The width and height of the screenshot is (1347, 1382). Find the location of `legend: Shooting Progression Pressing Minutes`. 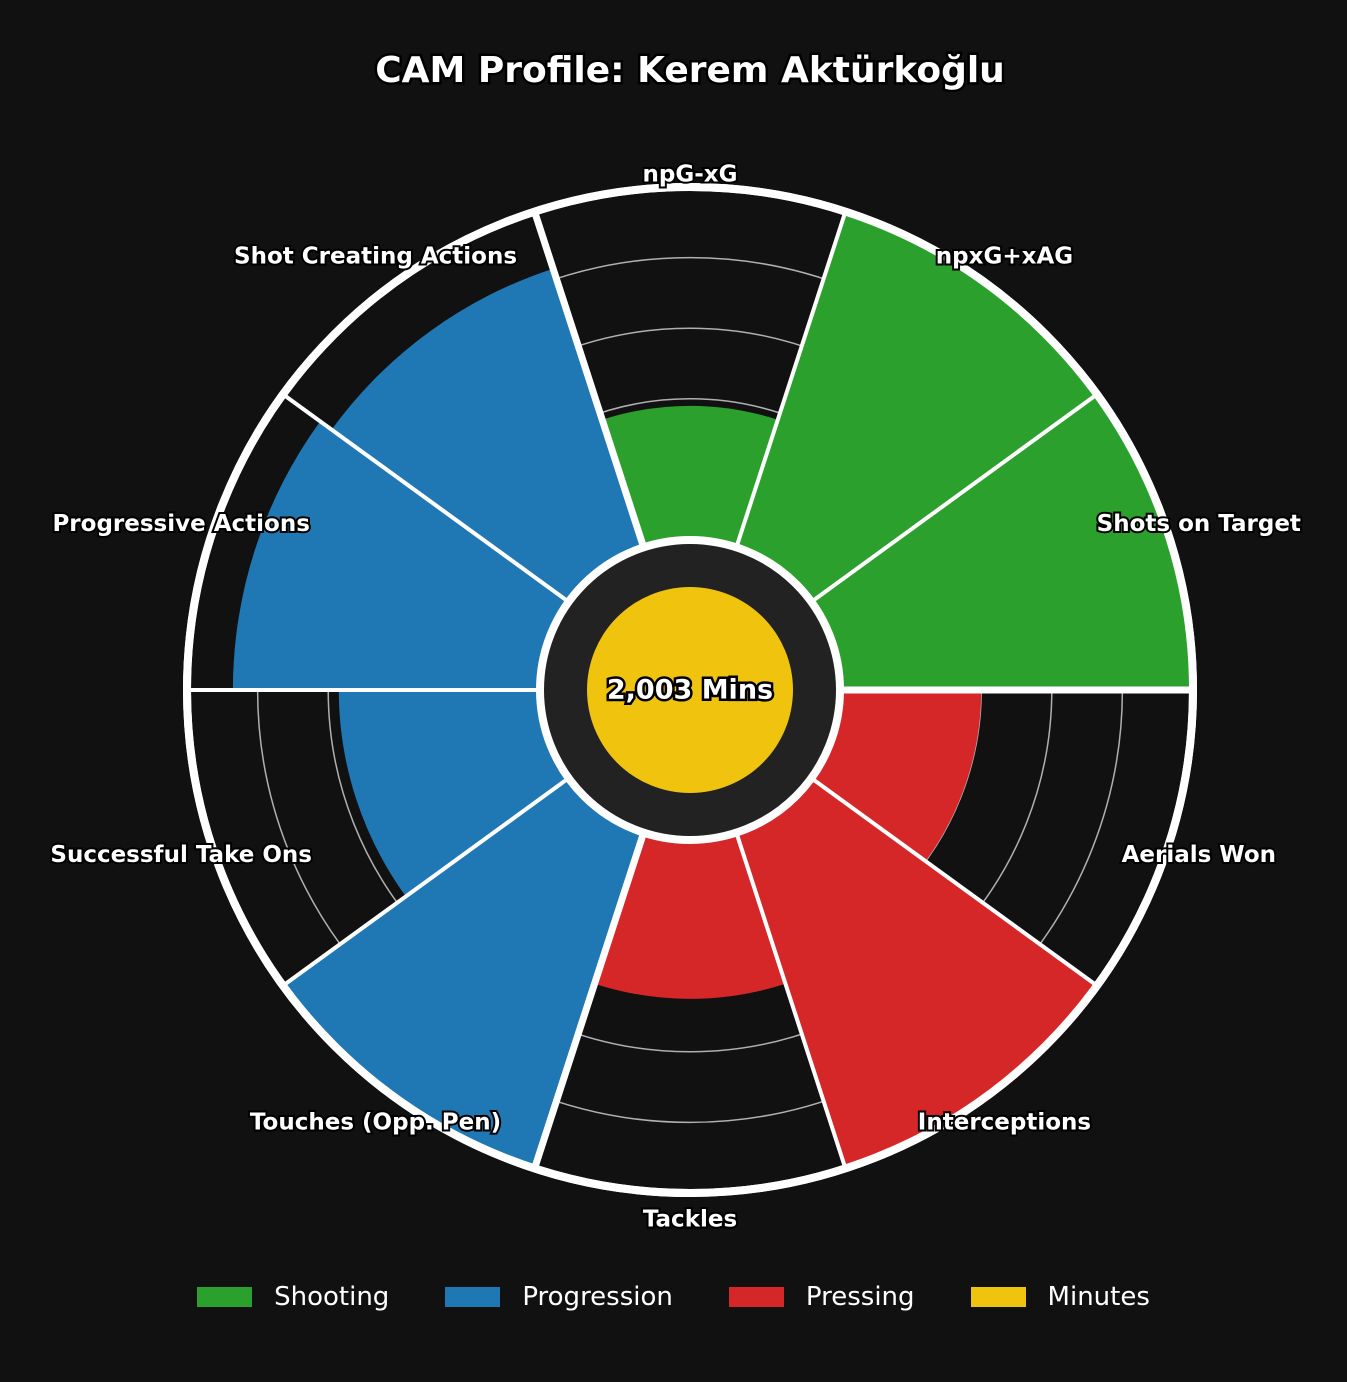

legend: Shooting Progression Pressing Minutes is located at coordinates (673, 1297).